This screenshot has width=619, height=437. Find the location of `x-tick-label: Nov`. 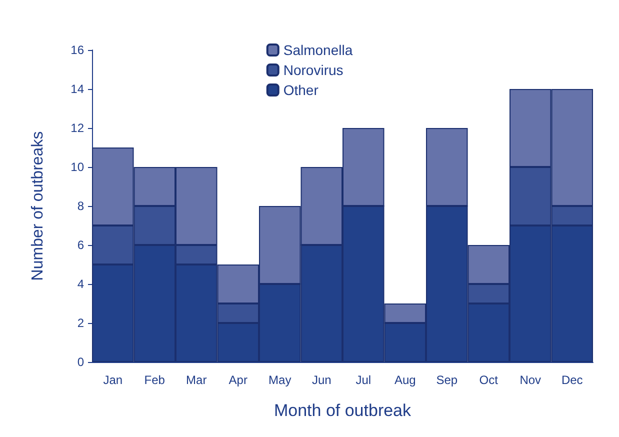

x-tick-label: Nov is located at coordinates (531, 380).